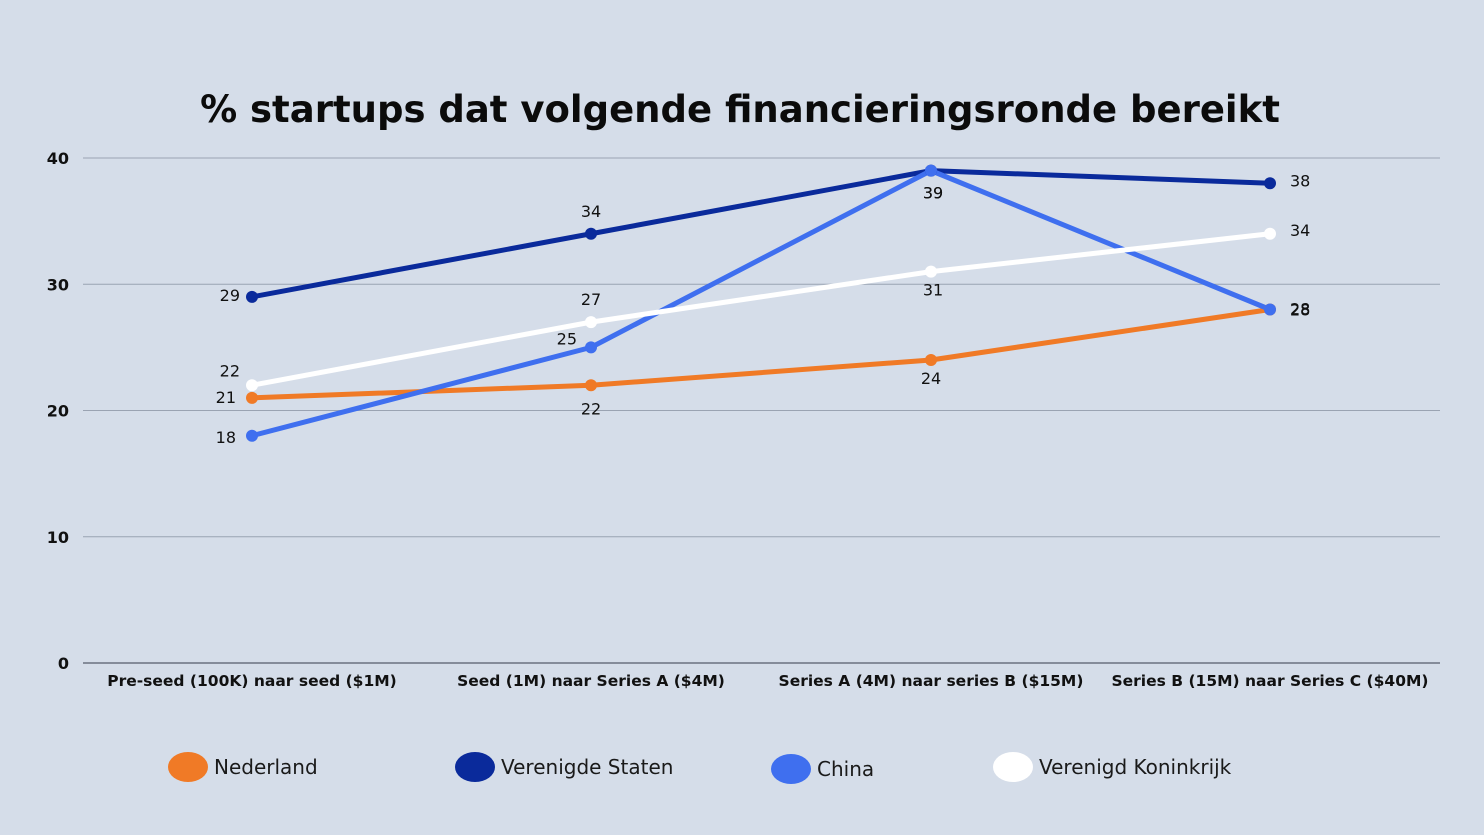  Describe the element at coordinates (931, 681) in the screenshot. I see `x-tick-label: Series A (4M) naar series B ($15M)` at that location.